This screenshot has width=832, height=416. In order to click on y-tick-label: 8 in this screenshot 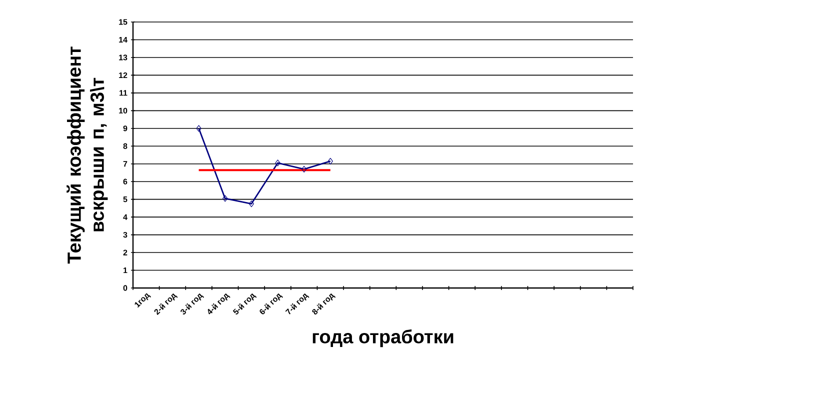, I will do `click(125, 146)`.